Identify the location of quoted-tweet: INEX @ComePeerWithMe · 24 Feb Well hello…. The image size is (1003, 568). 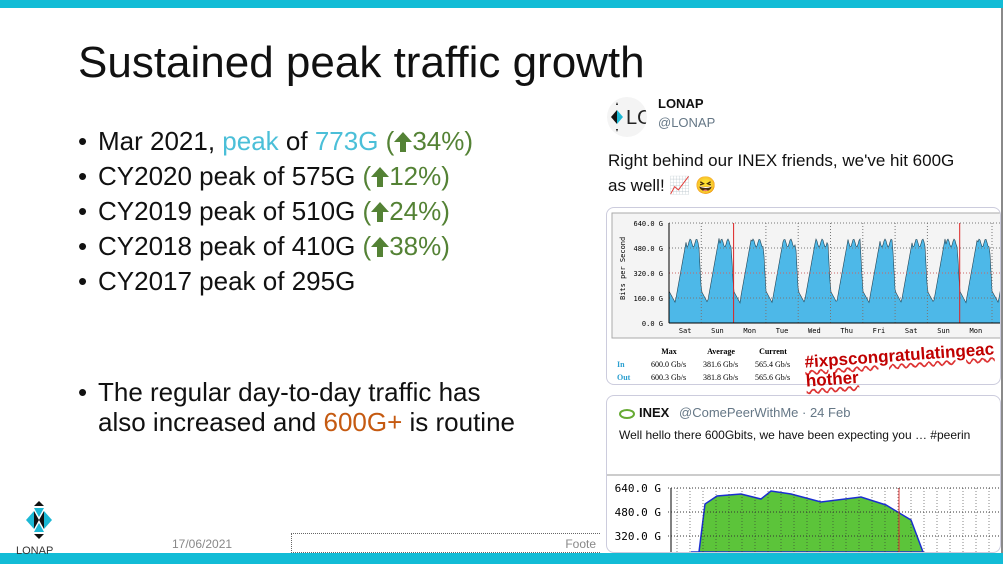
(803, 474).